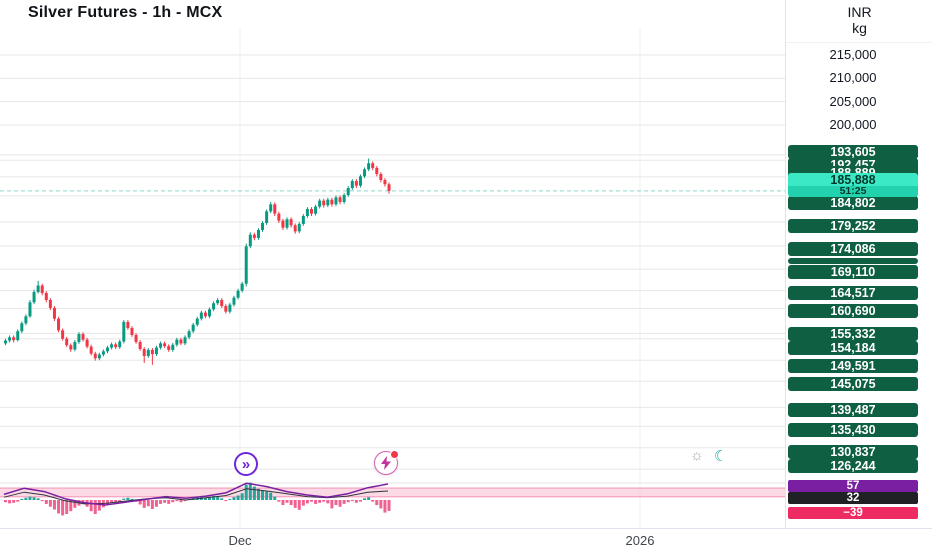 This screenshot has height=550, width=932. What do you see at coordinates (853, 311) in the screenshot?
I see `alert-price-label: 160,690` at bounding box center [853, 311].